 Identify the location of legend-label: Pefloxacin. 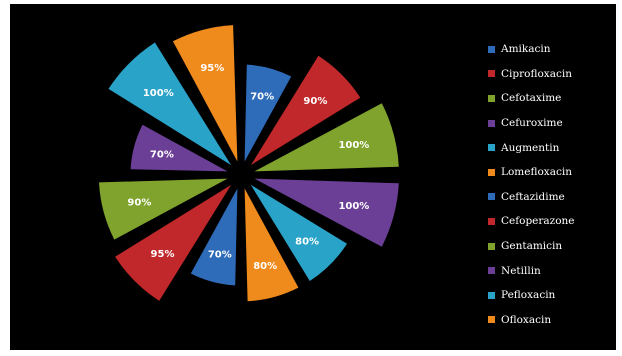
(528, 295).